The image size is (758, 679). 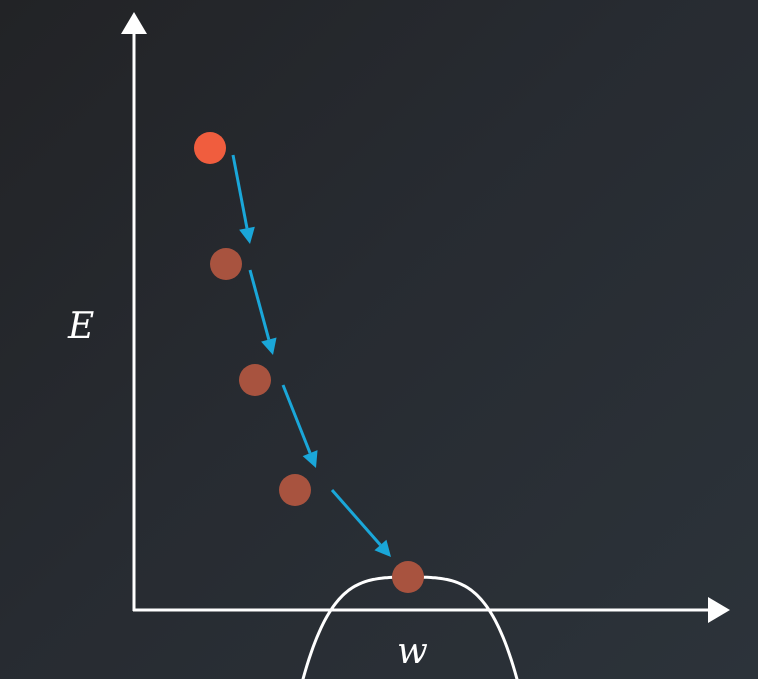 What do you see at coordinates (80, 326) in the screenshot?
I see `y-axis-label: E` at bounding box center [80, 326].